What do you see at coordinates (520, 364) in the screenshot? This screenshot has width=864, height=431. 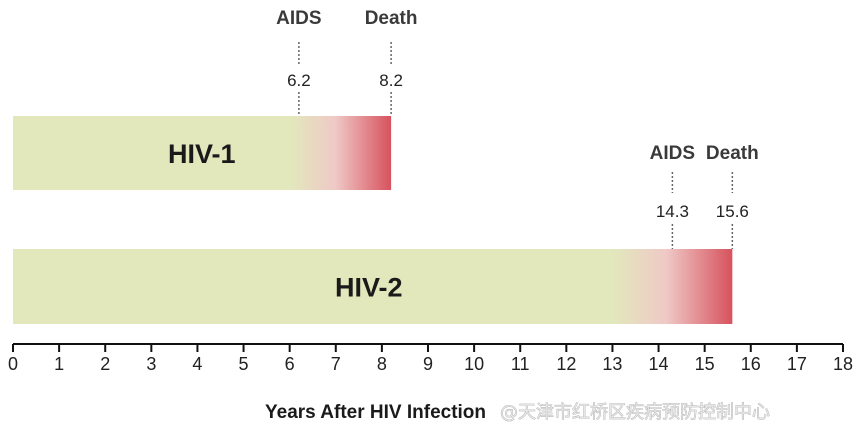 I see `x-tick-label-11: 11` at bounding box center [520, 364].